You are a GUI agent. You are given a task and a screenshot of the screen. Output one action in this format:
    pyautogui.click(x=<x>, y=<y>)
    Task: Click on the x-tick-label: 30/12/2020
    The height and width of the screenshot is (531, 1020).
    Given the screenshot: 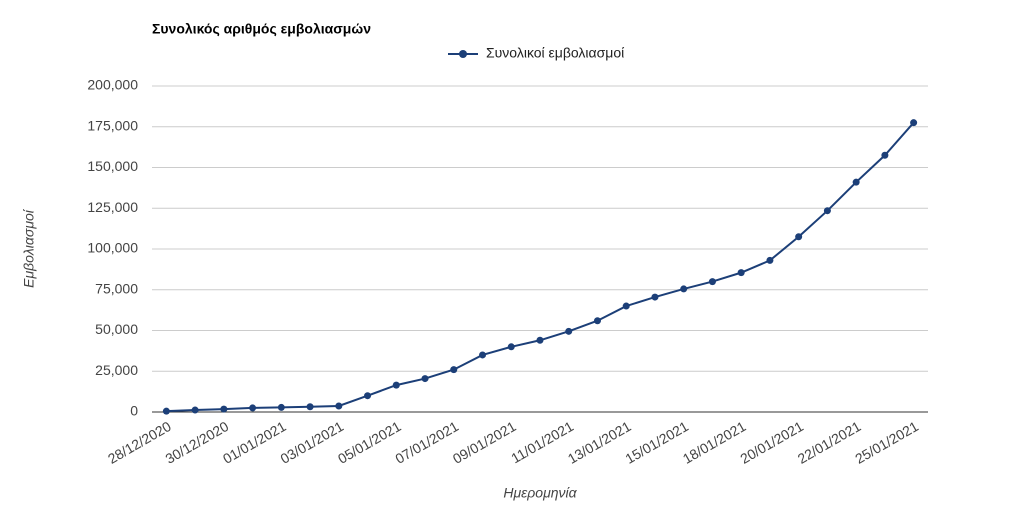 What is the action you would take?
    pyautogui.click(x=197, y=442)
    